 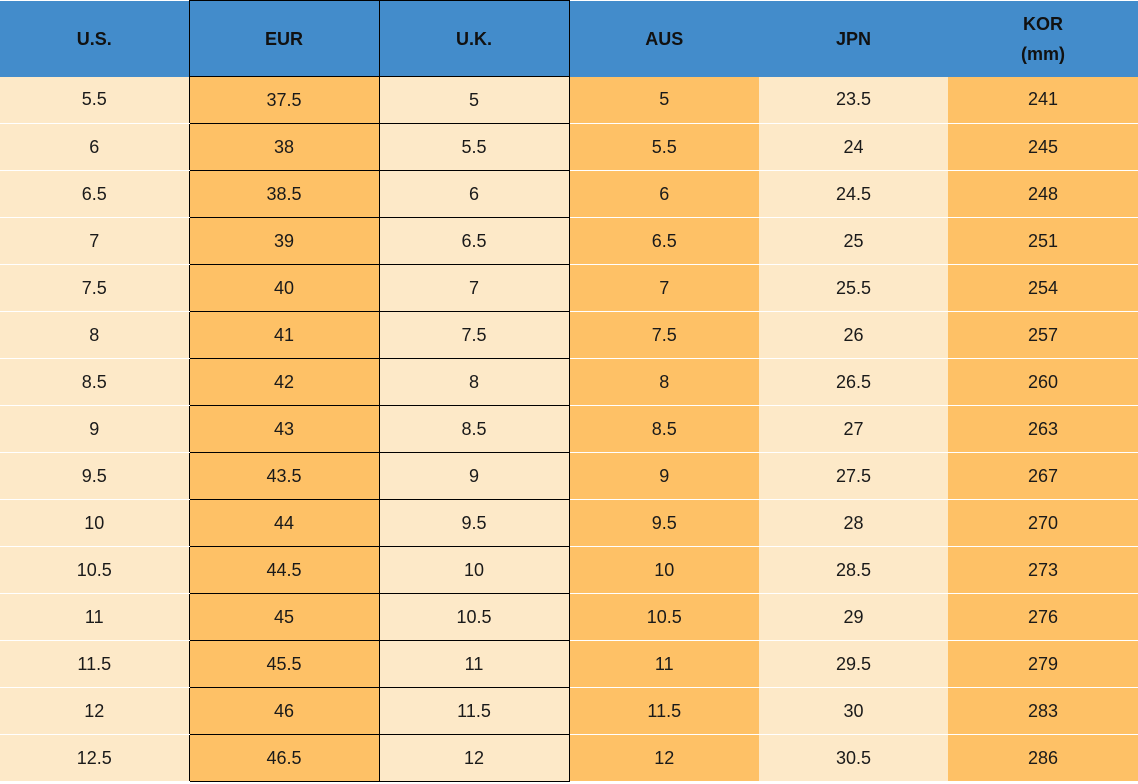 I want to click on table-cell: 286, so click(x=1043, y=758).